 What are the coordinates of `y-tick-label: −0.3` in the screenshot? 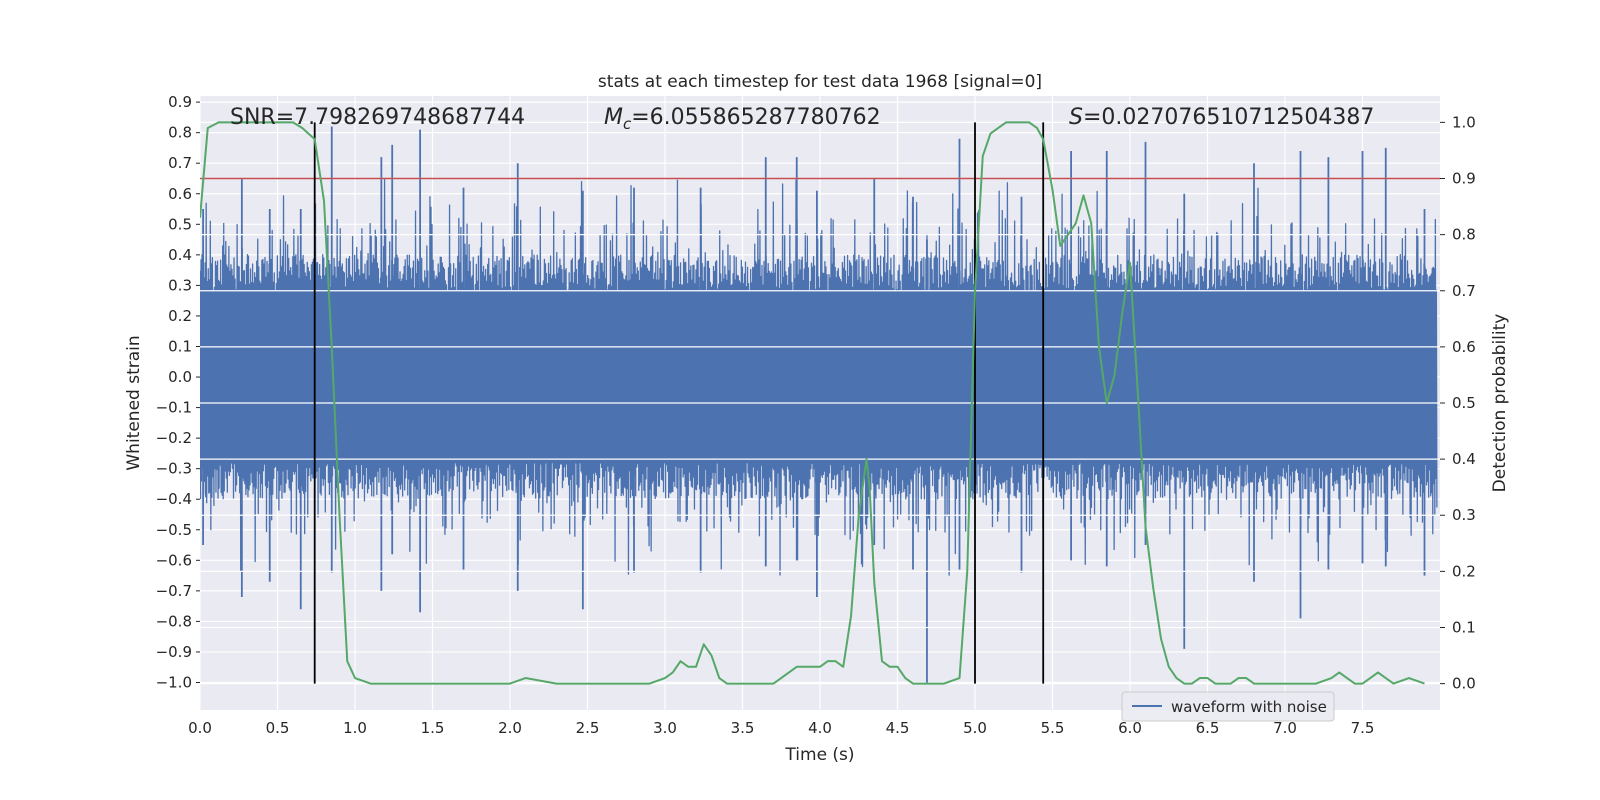 It's located at (174, 469).